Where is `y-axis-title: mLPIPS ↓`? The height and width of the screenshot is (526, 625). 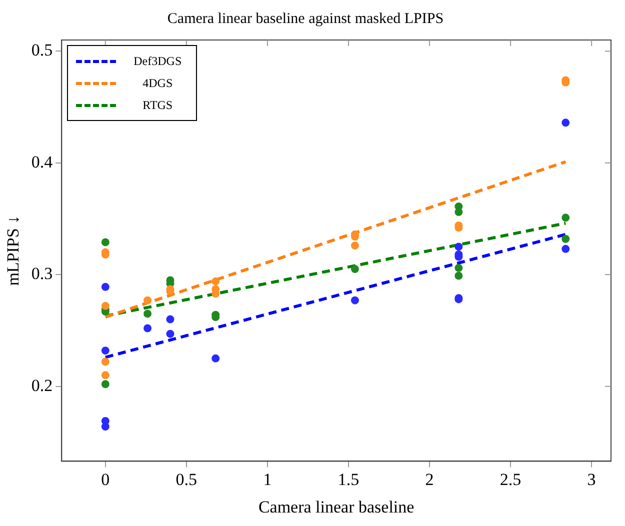 y-axis-title: mLPIPS ↓ is located at coordinates (13, 250).